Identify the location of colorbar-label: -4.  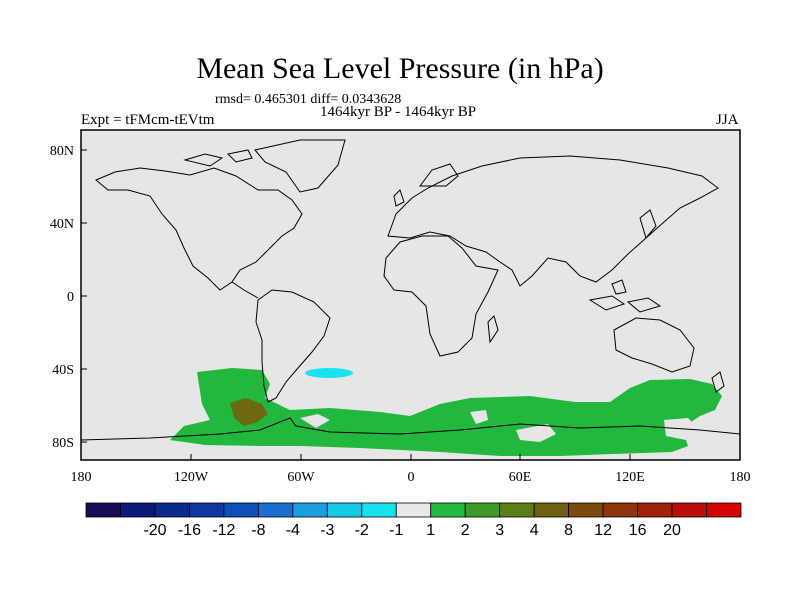
(293, 530).